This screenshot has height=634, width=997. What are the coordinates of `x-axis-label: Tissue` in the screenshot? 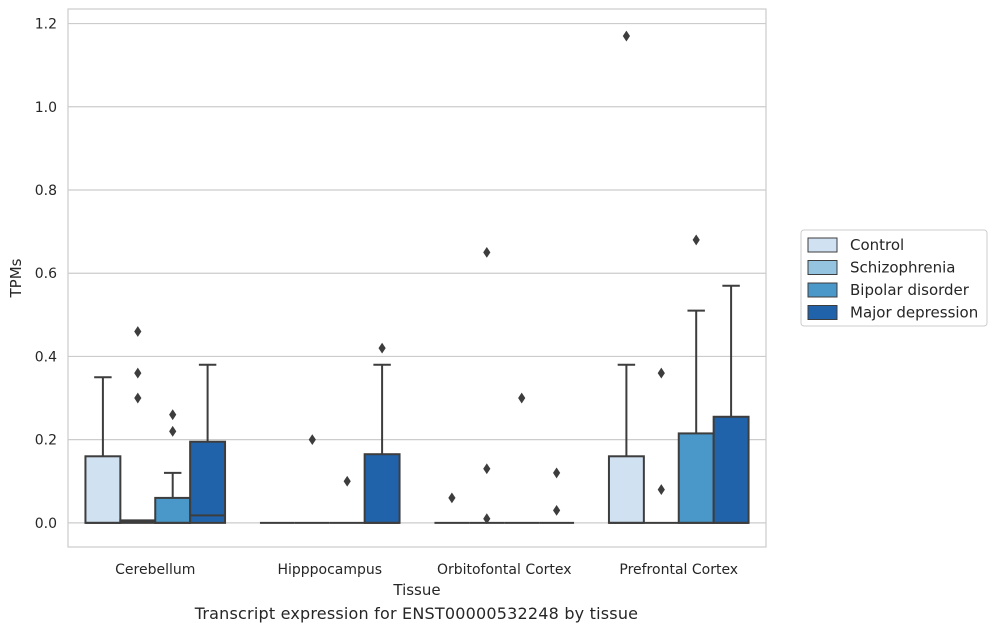 It's located at (416, 590).